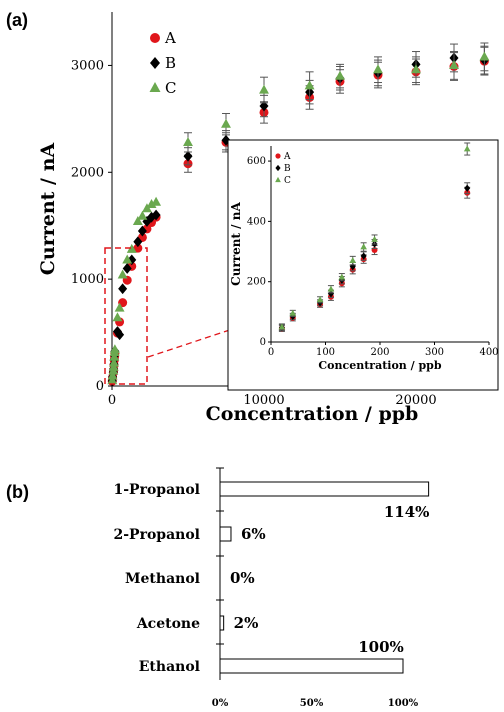 This screenshot has height=712, width=504. What do you see at coordinates (242, 578) in the screenshot?
I see `value-label: 0%` at bounding box center [242, 578].